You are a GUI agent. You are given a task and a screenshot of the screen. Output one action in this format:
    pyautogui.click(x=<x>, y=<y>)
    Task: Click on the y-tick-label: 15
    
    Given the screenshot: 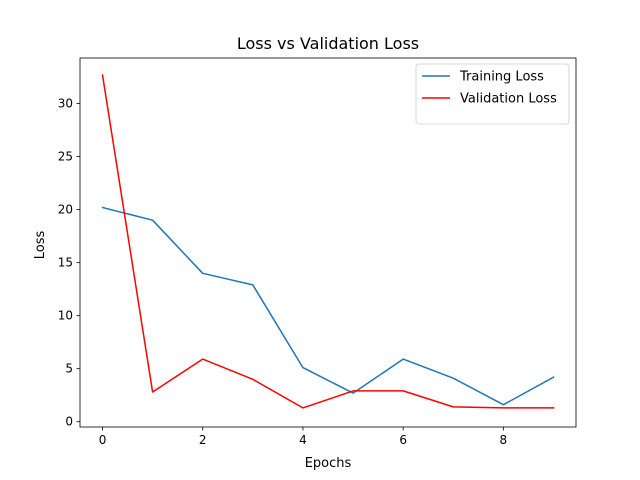 What is the action you would take?
    pyautogui.click(x=65, y=263)
    